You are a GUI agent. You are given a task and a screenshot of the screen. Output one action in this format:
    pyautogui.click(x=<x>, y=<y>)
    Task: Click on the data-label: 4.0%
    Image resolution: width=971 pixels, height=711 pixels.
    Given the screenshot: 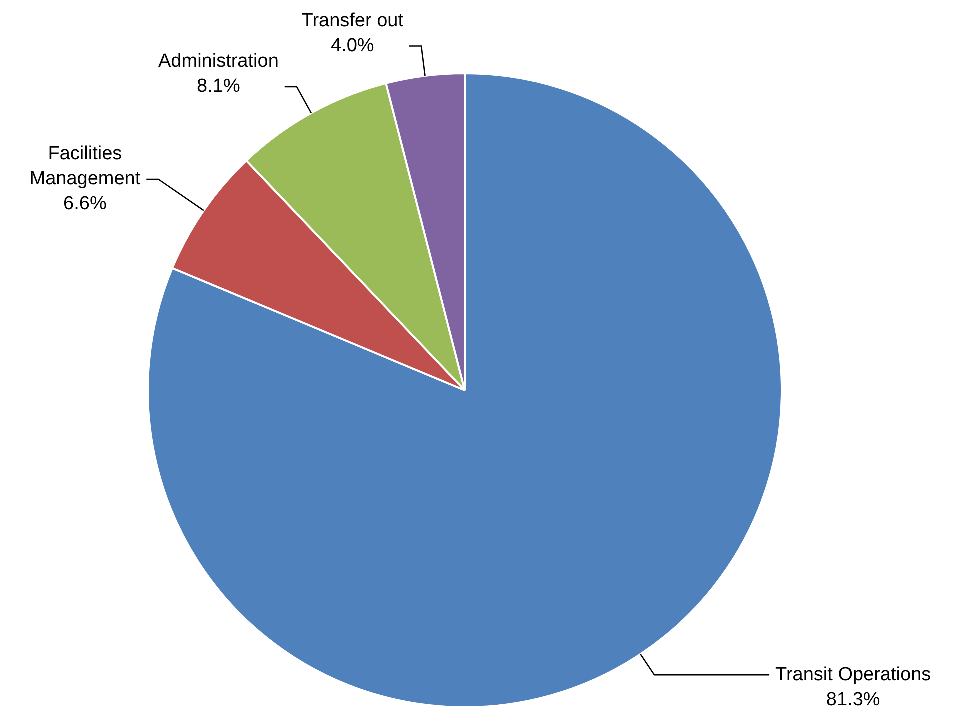 What is the action you would take?
    pyautogui.click(x=352, y=45)
    